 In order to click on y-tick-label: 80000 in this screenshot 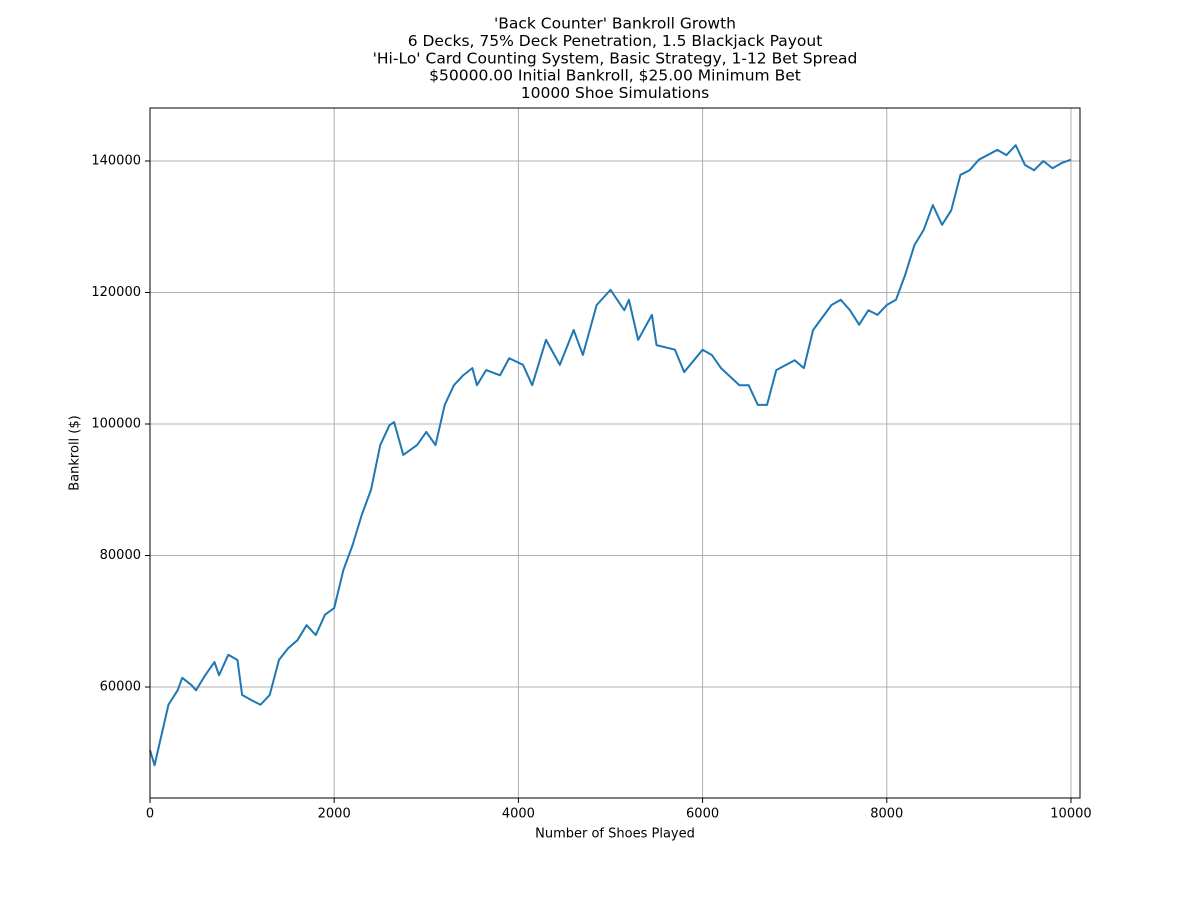, I will do `click(120, 555)`.